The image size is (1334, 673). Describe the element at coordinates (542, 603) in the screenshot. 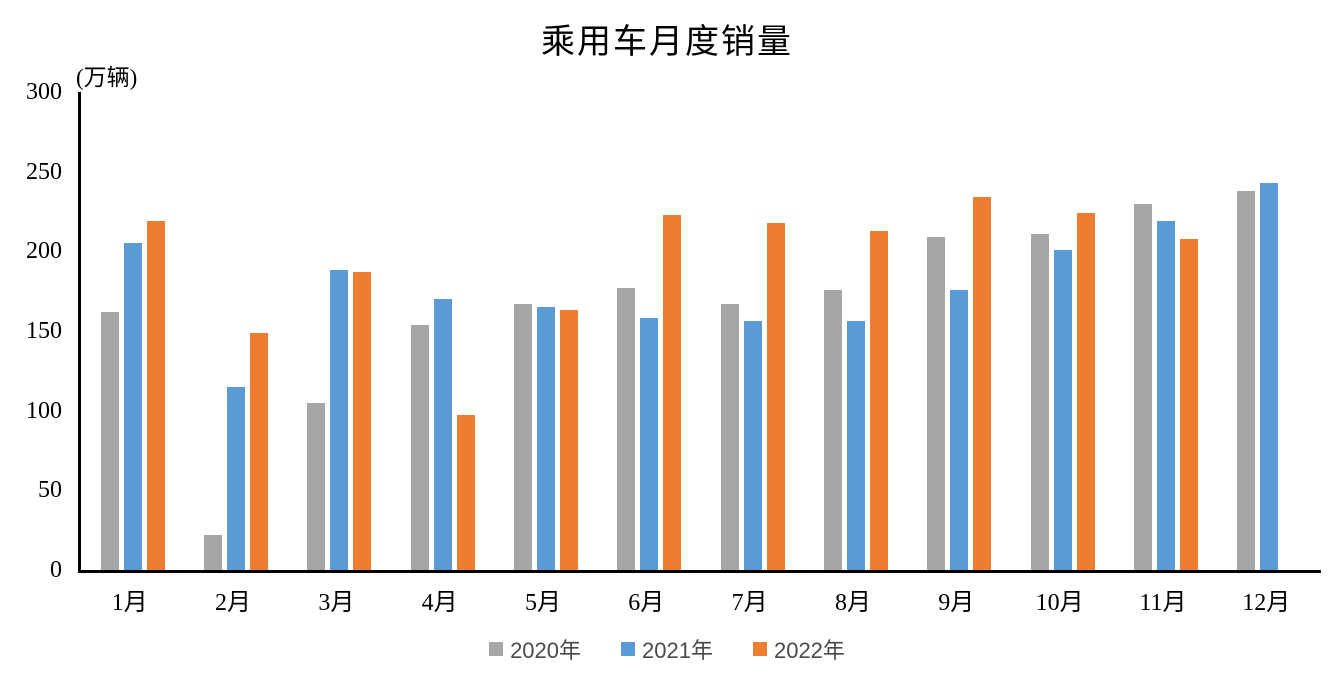

I see `x-label-5月: 5月` at that location.